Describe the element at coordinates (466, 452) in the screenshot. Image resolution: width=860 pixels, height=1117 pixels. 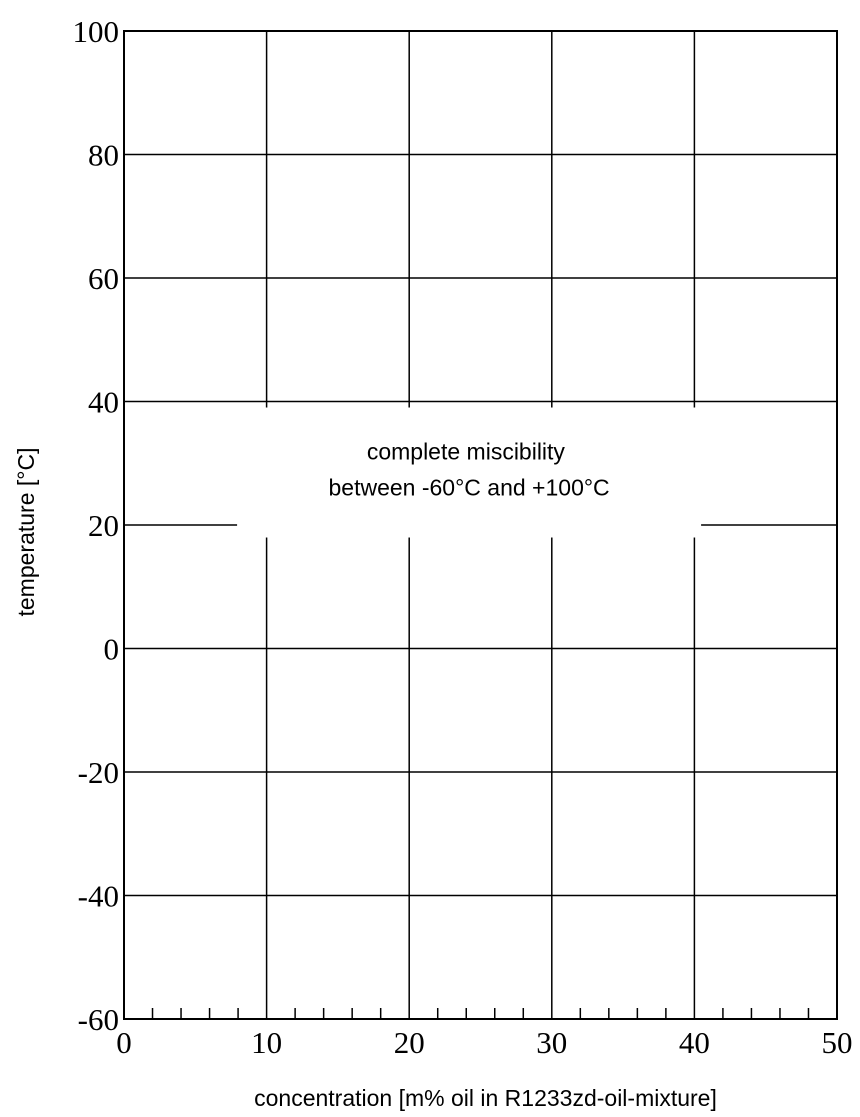
I see `annotation-line-1: complete miscibility` at that location.